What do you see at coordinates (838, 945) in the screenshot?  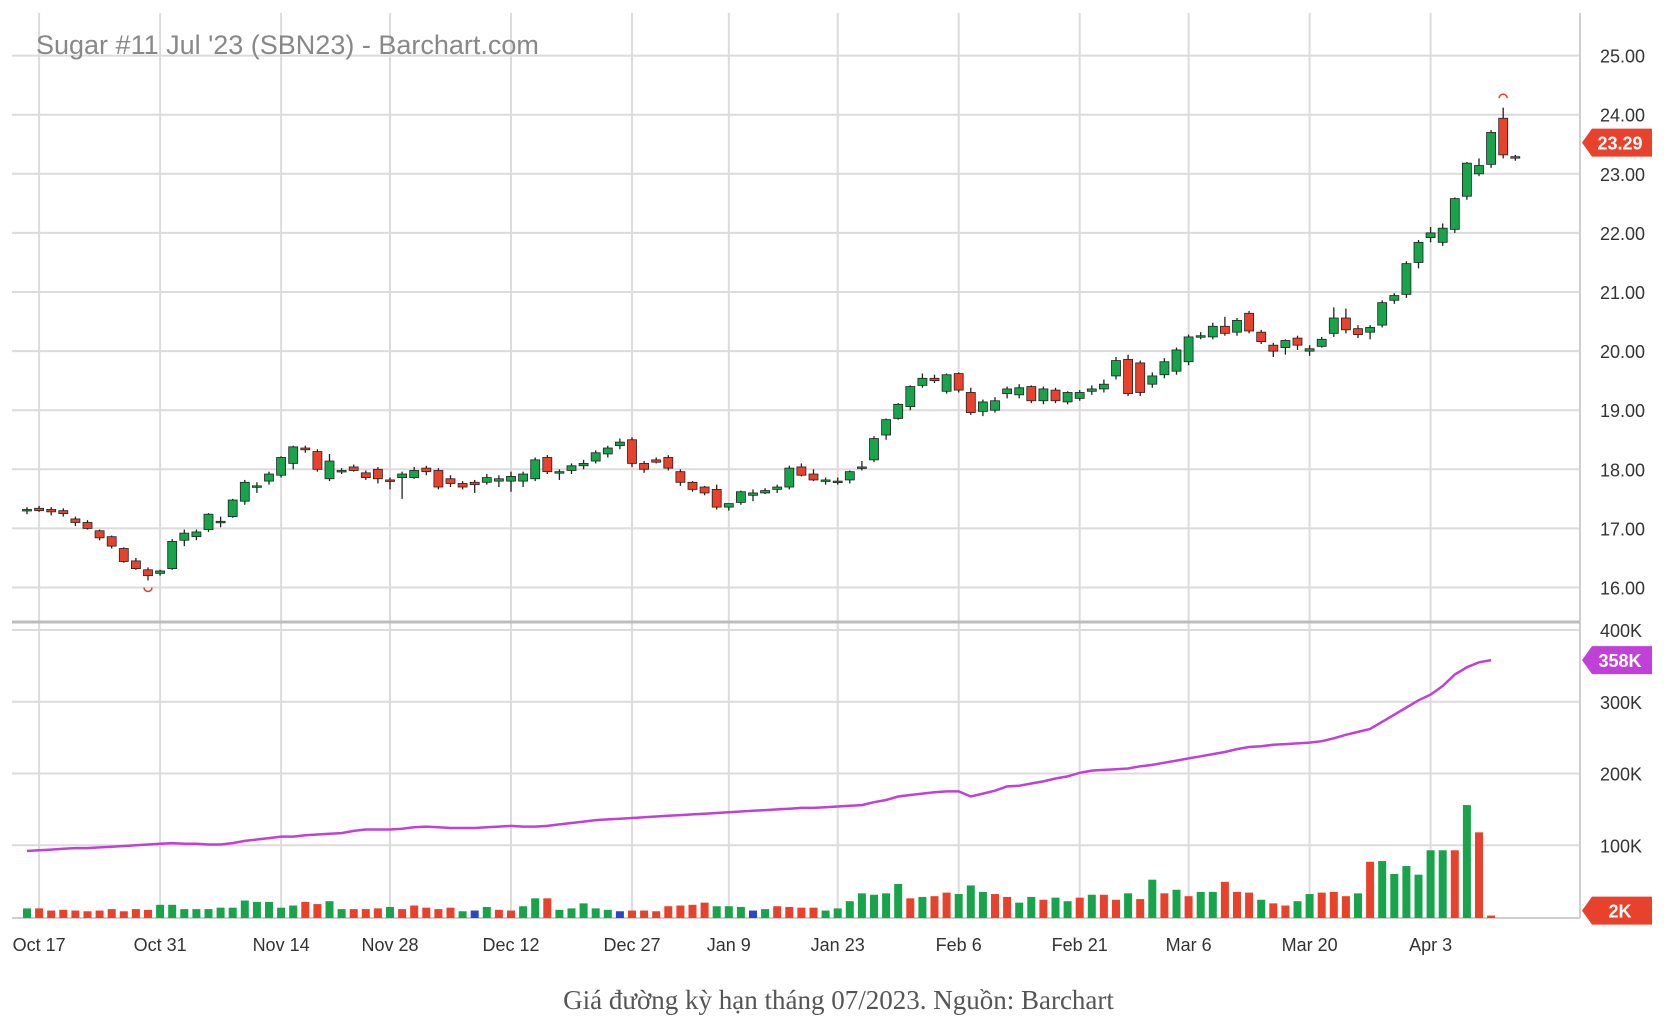 I see `x-tick-label: Jan 23` at bounding box center [838, 945].